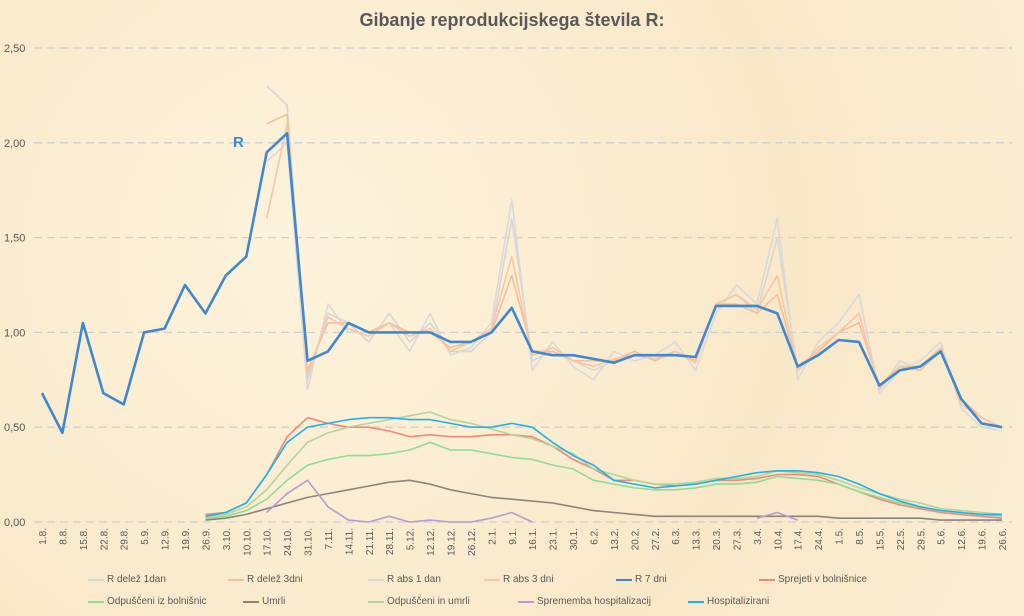 The width and height of the screenshot is (1024, 616). Describe the element at coordinates (533, 539) in the screenshot. I see `x-tick-label: 16.1.` at that location.